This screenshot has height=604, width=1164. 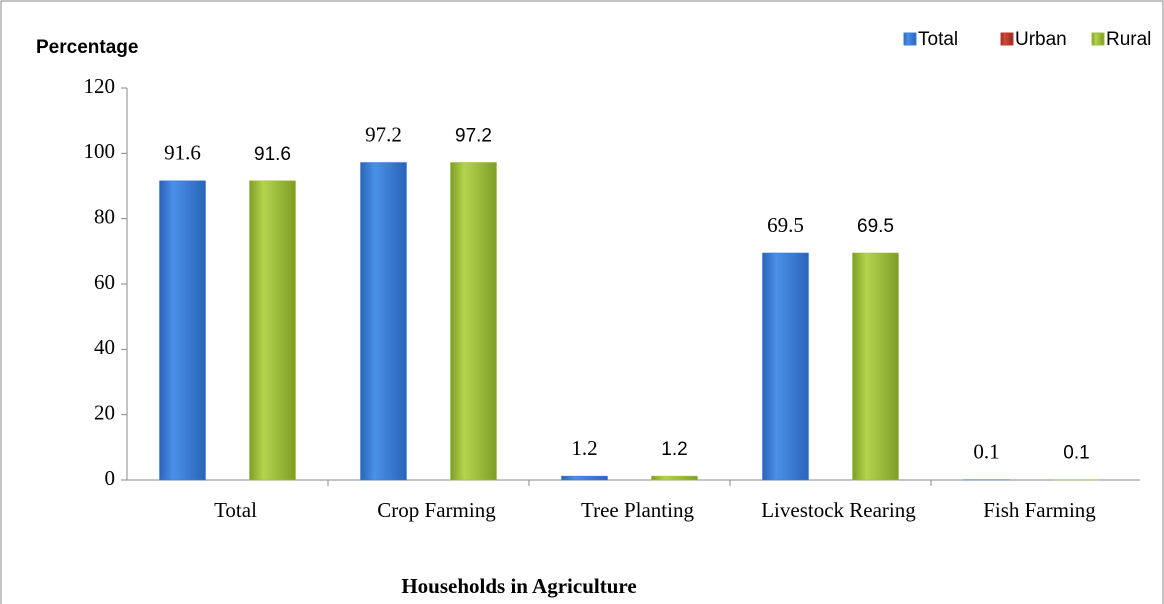 I want to click on y-tick-label: 20, so click(x=104, y=412).